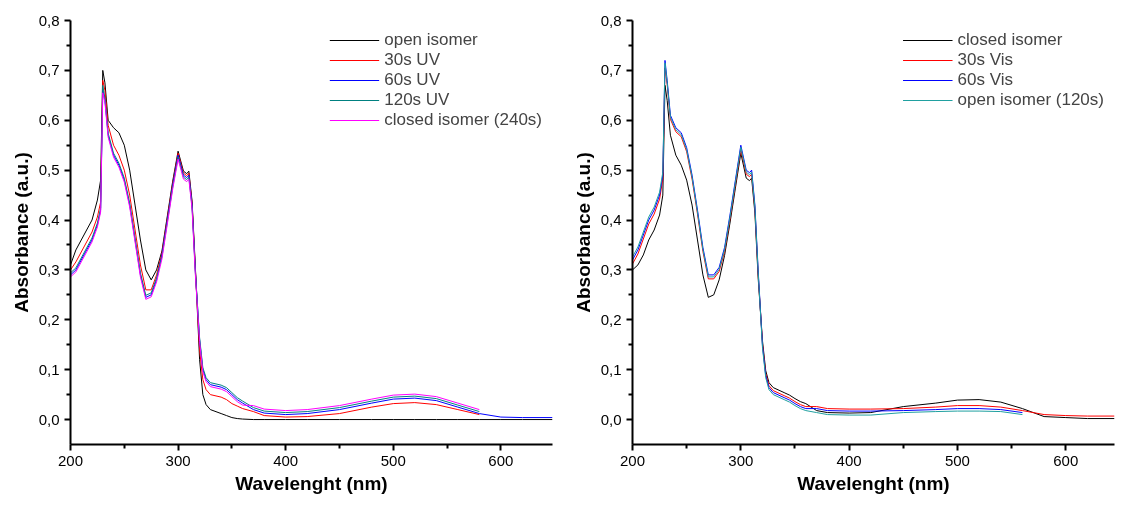 Image resolution: width=1129 pixels, height=506 pixels. Describe the element at coordinates (412, 80) in the screenshot. I see `legend-label: 60s UV` at that location.